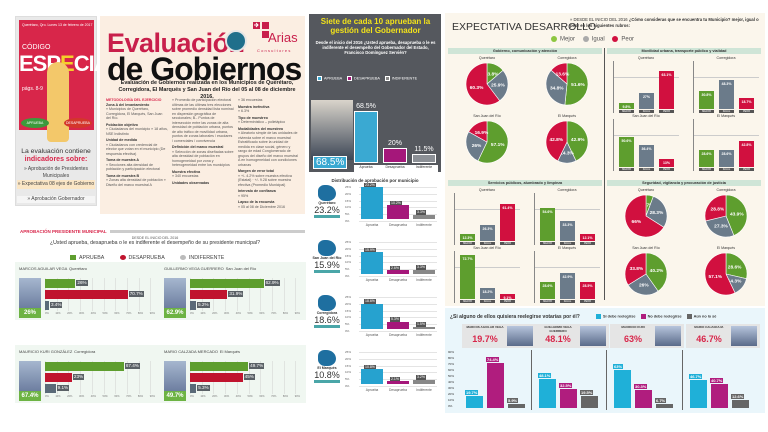  Describe the element at coordinates (152, 313) in the screenshot. I see `axis-tick: 90%` at that location.